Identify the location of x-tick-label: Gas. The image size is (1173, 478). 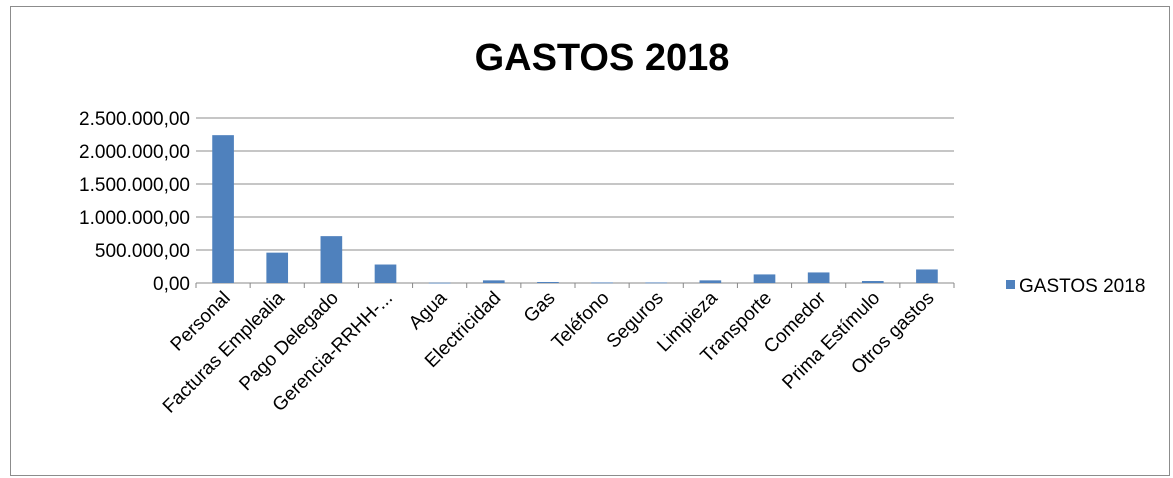
(539, 307).